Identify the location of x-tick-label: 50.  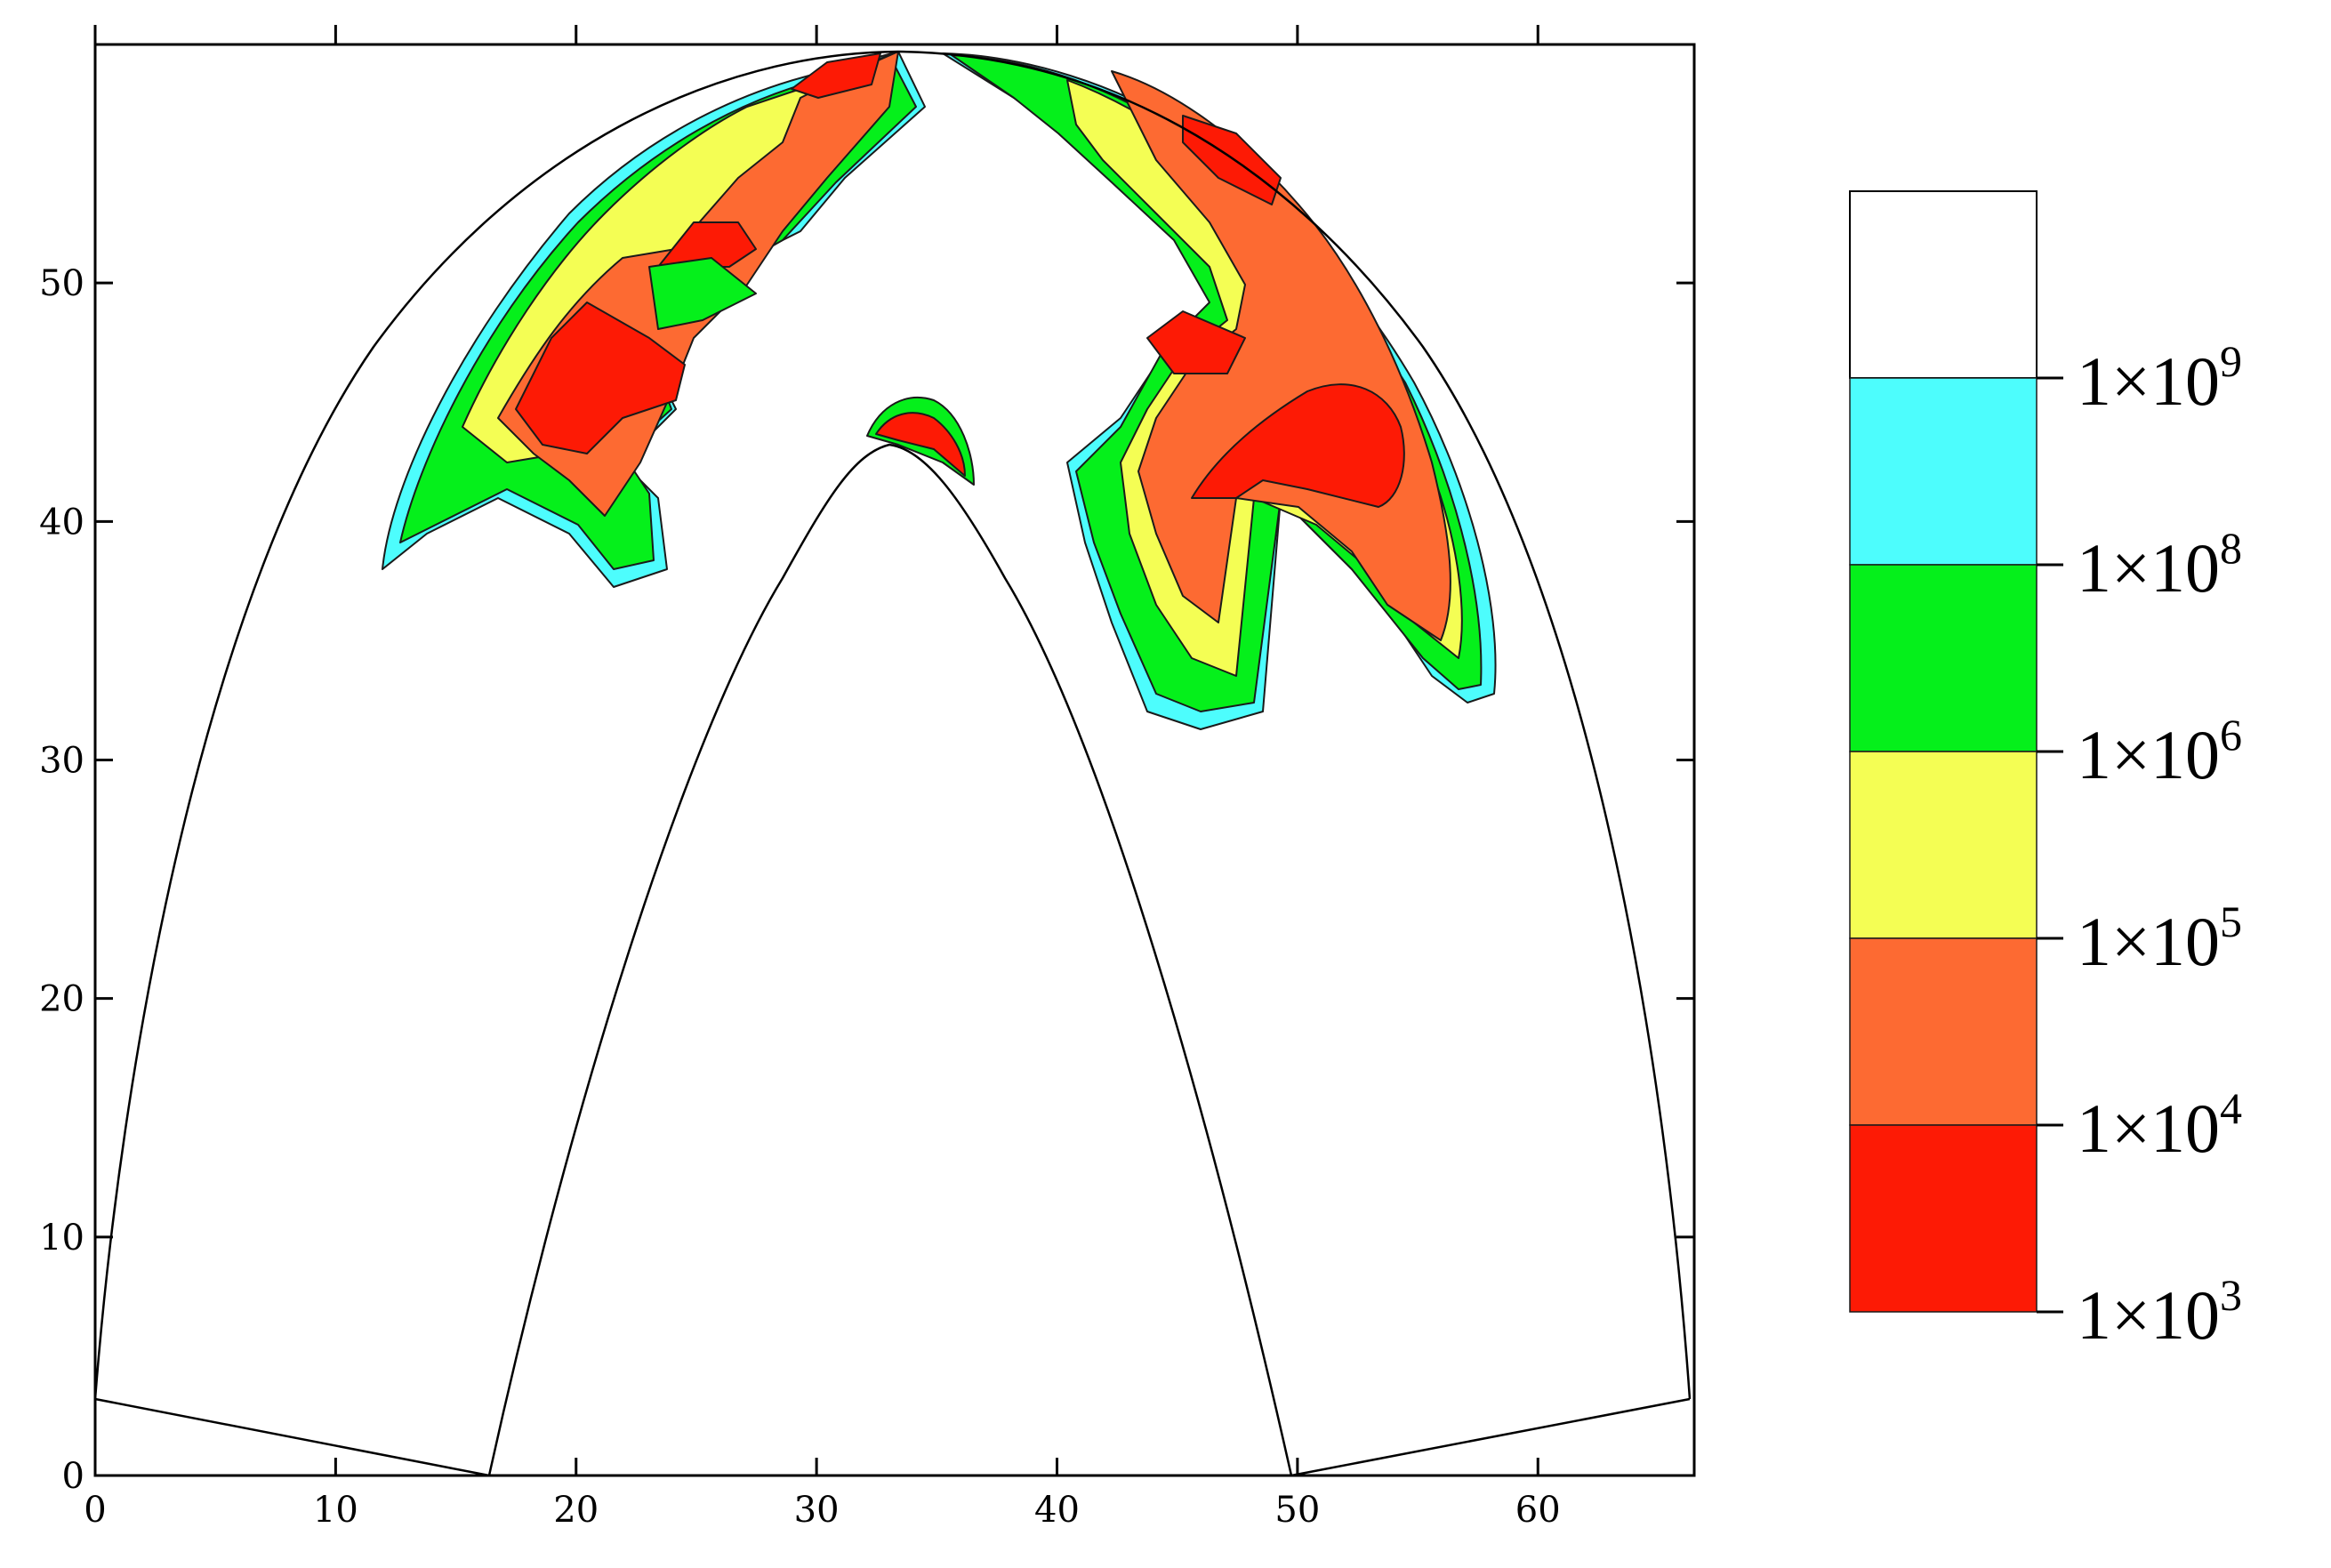
(1297, 1510).